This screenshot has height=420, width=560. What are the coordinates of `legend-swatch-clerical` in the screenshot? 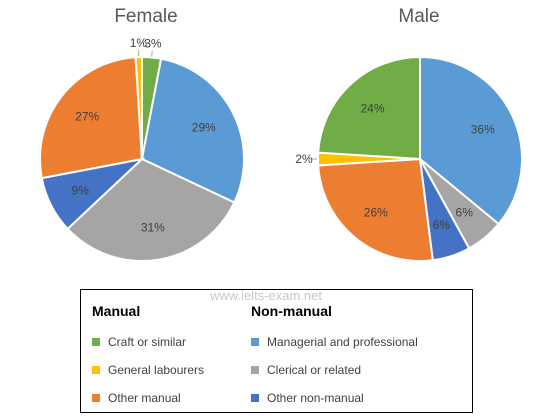 It's located at (255, 370).